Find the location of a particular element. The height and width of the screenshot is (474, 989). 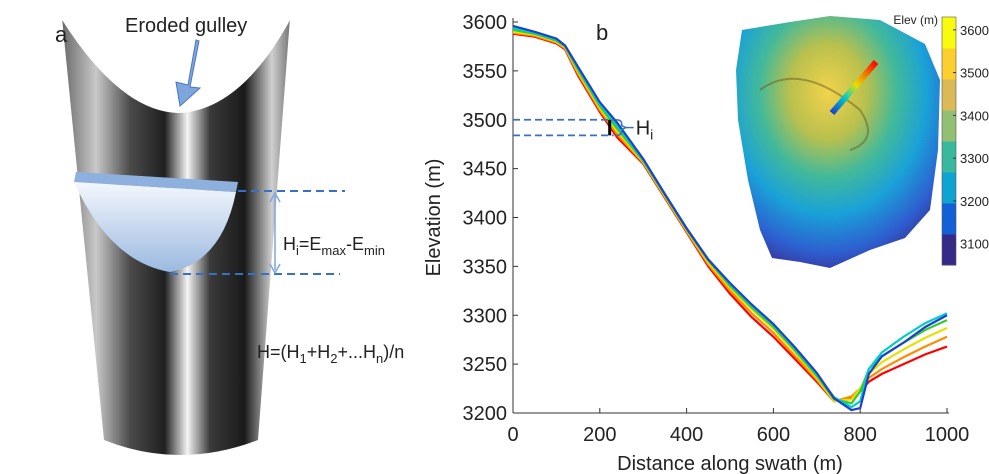

x-tick-label: 1000 is located at coordinates (947, 435).